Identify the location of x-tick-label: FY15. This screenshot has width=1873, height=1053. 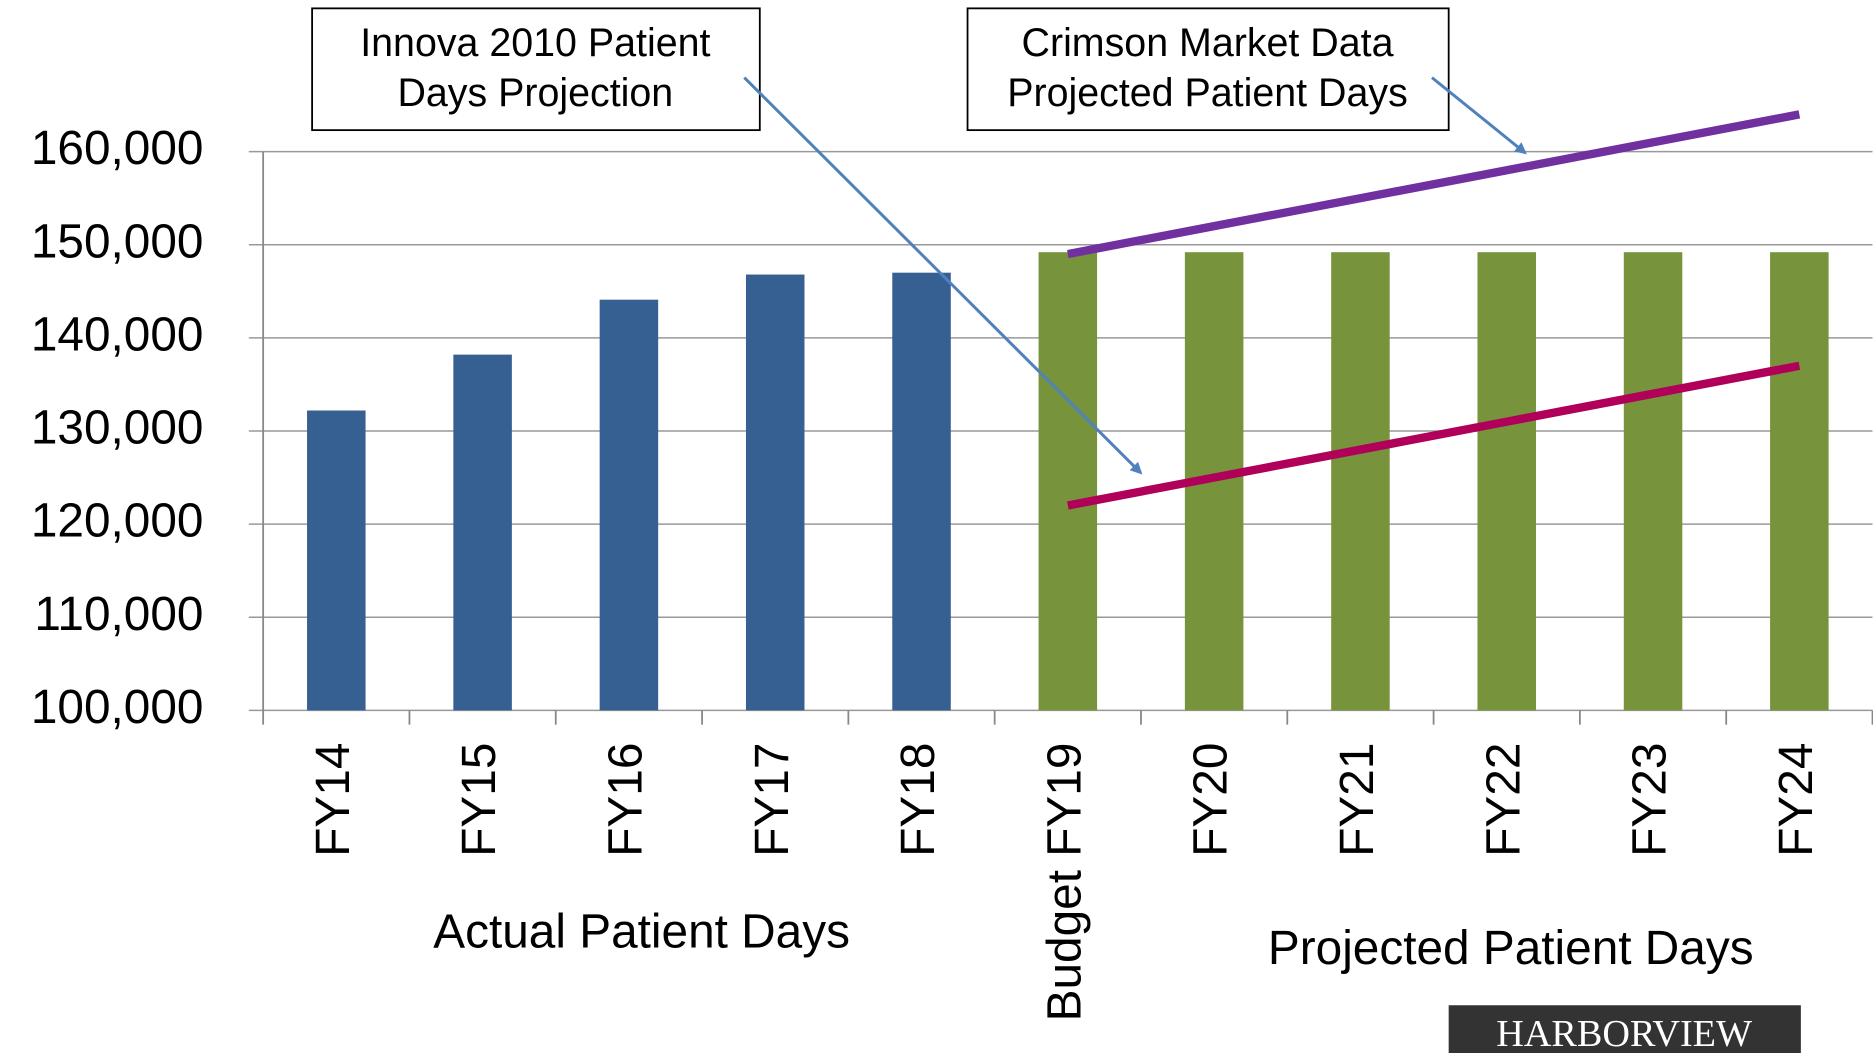
(479, 800).